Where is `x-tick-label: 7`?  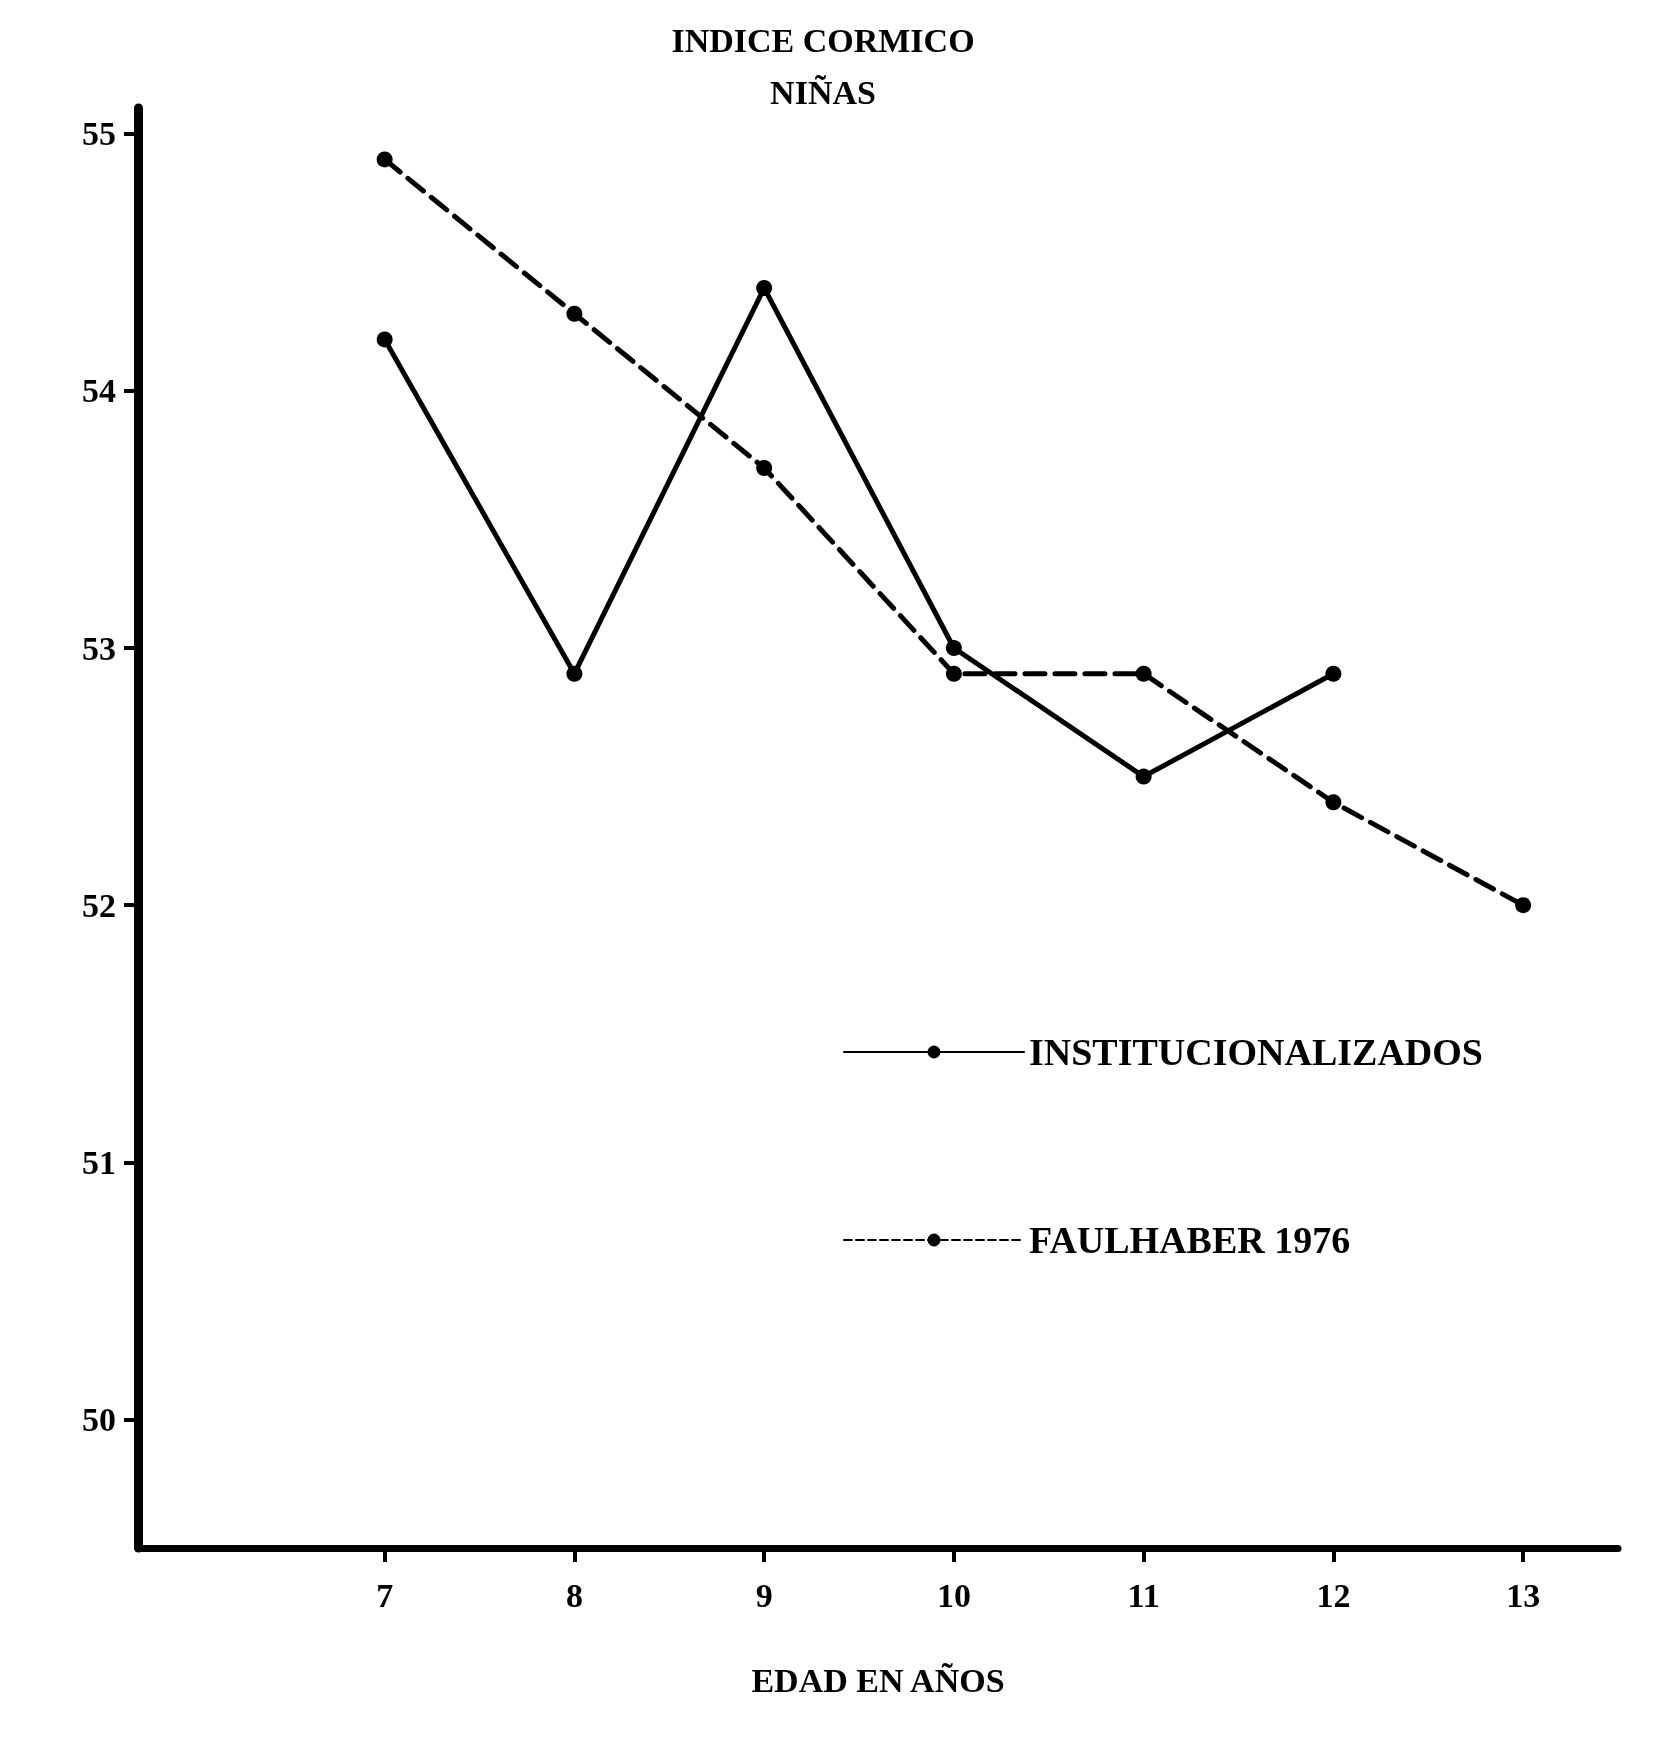
x-tick-label: 7 is located at coordinates (385, 1595).